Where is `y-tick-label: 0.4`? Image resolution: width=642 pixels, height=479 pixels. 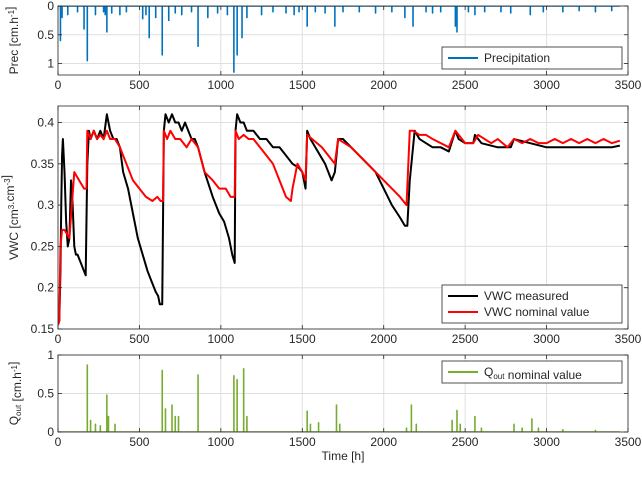
y-tick-label: 0.4 is located at coordinates (45, 123).